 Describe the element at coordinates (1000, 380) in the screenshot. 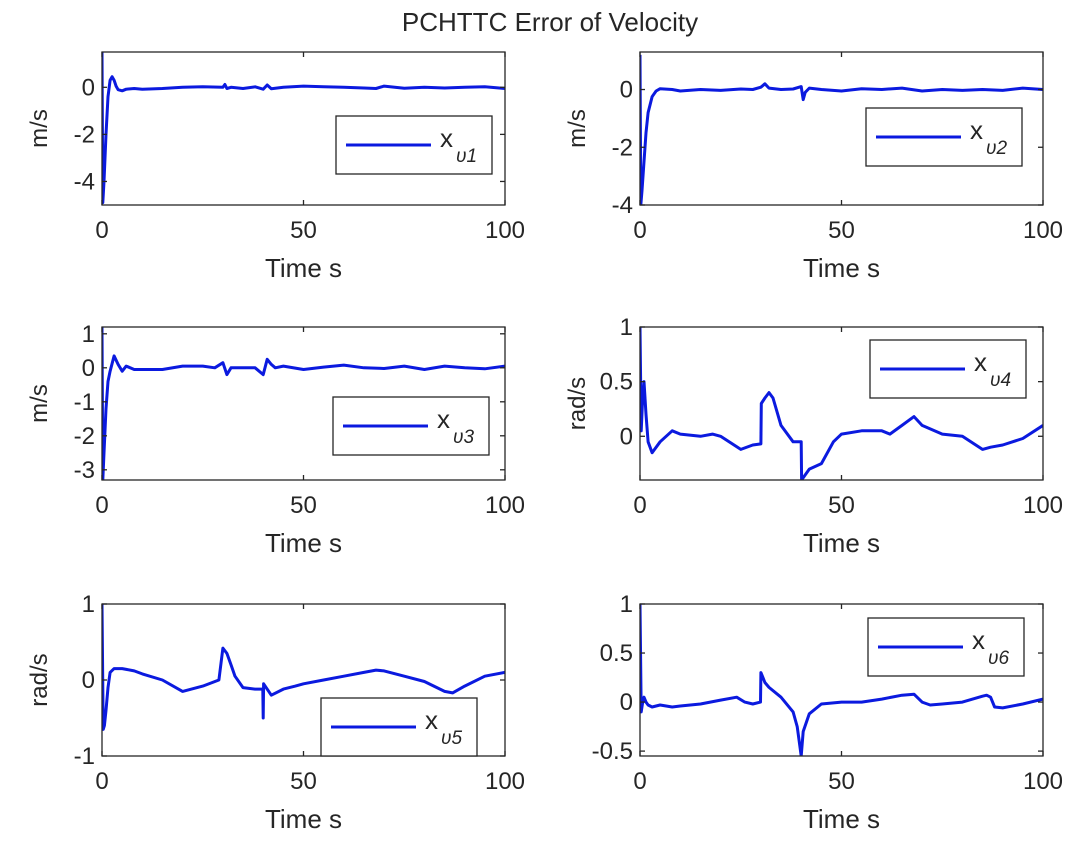

I see `legend-label-subscript: υ4` at that location.